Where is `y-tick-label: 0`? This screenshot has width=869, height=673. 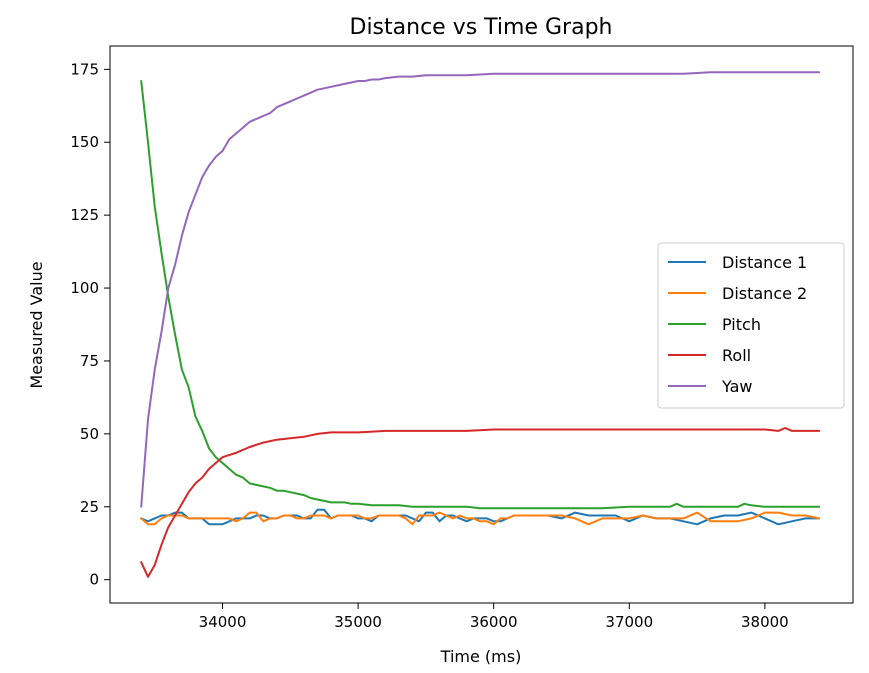 y-tick-label: 0 is located at coordinates (94, 580).